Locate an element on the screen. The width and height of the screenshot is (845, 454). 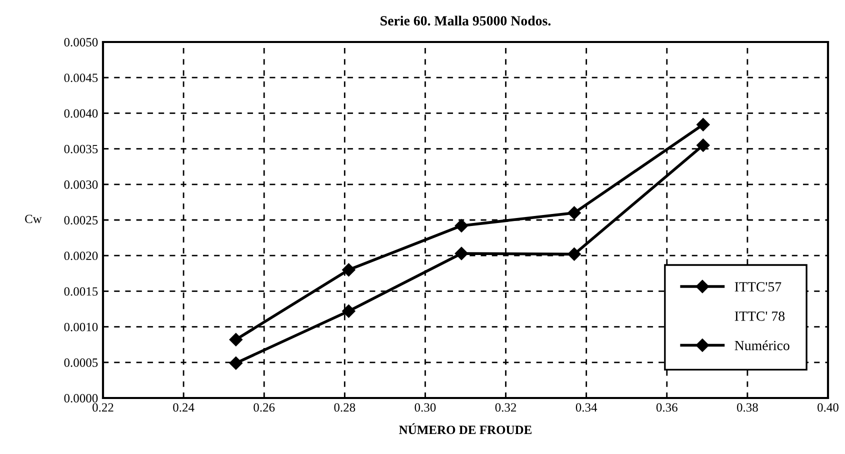
y-tick-label: 0.0050 is located at coordinates (81, 42).